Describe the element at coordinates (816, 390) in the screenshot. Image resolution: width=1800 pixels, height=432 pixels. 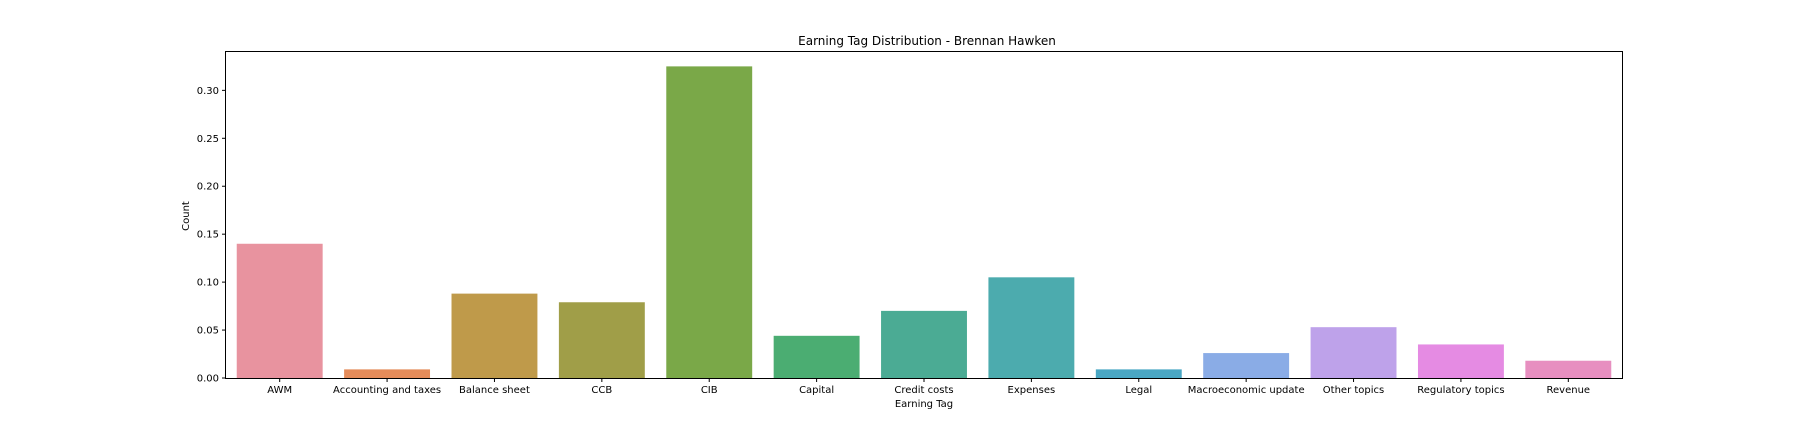
I see `x-tick-label: Capital` at that location.